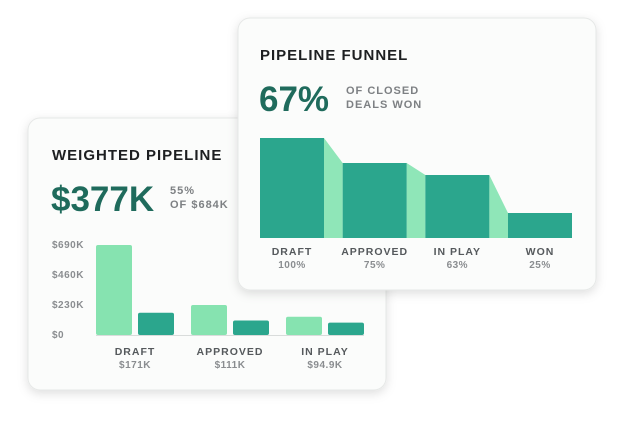  I want to click on y-tick-label: $690K, so click(68, 245).